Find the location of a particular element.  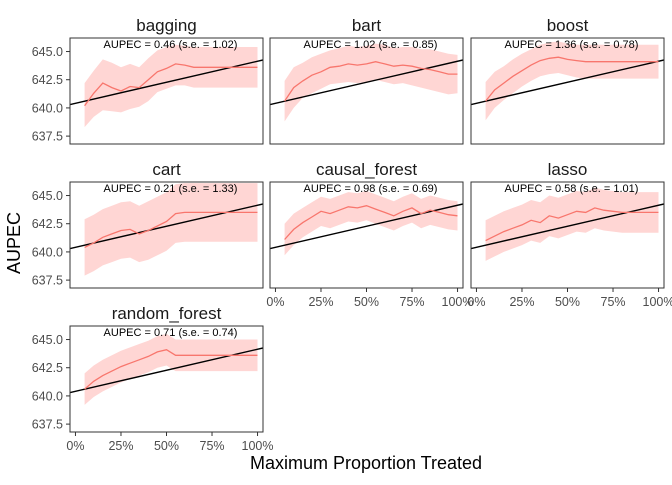

facet-title: lasso is located at coordinates (568, 169).